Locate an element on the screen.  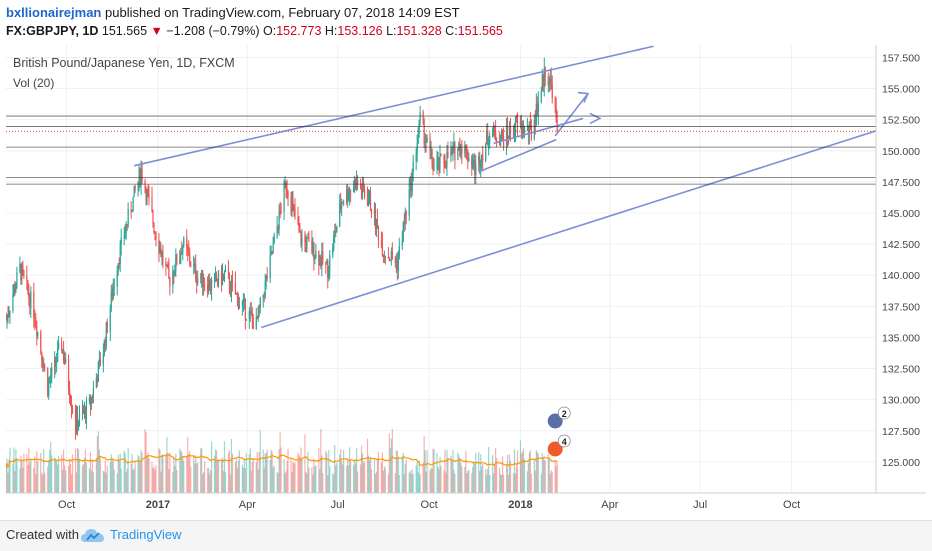
tradingview-cloud-icon is located at coordinates (92, 535).